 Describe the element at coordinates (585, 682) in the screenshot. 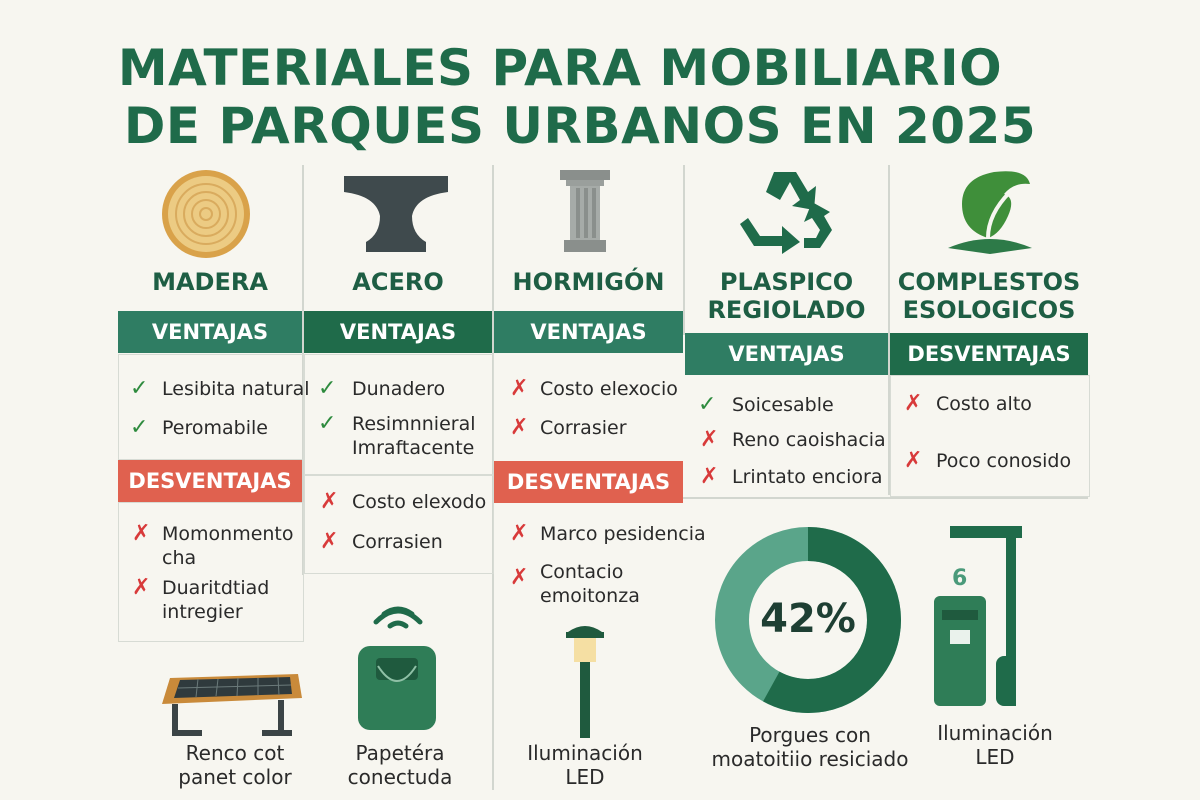

I see `led-lamp-icon` at that location.